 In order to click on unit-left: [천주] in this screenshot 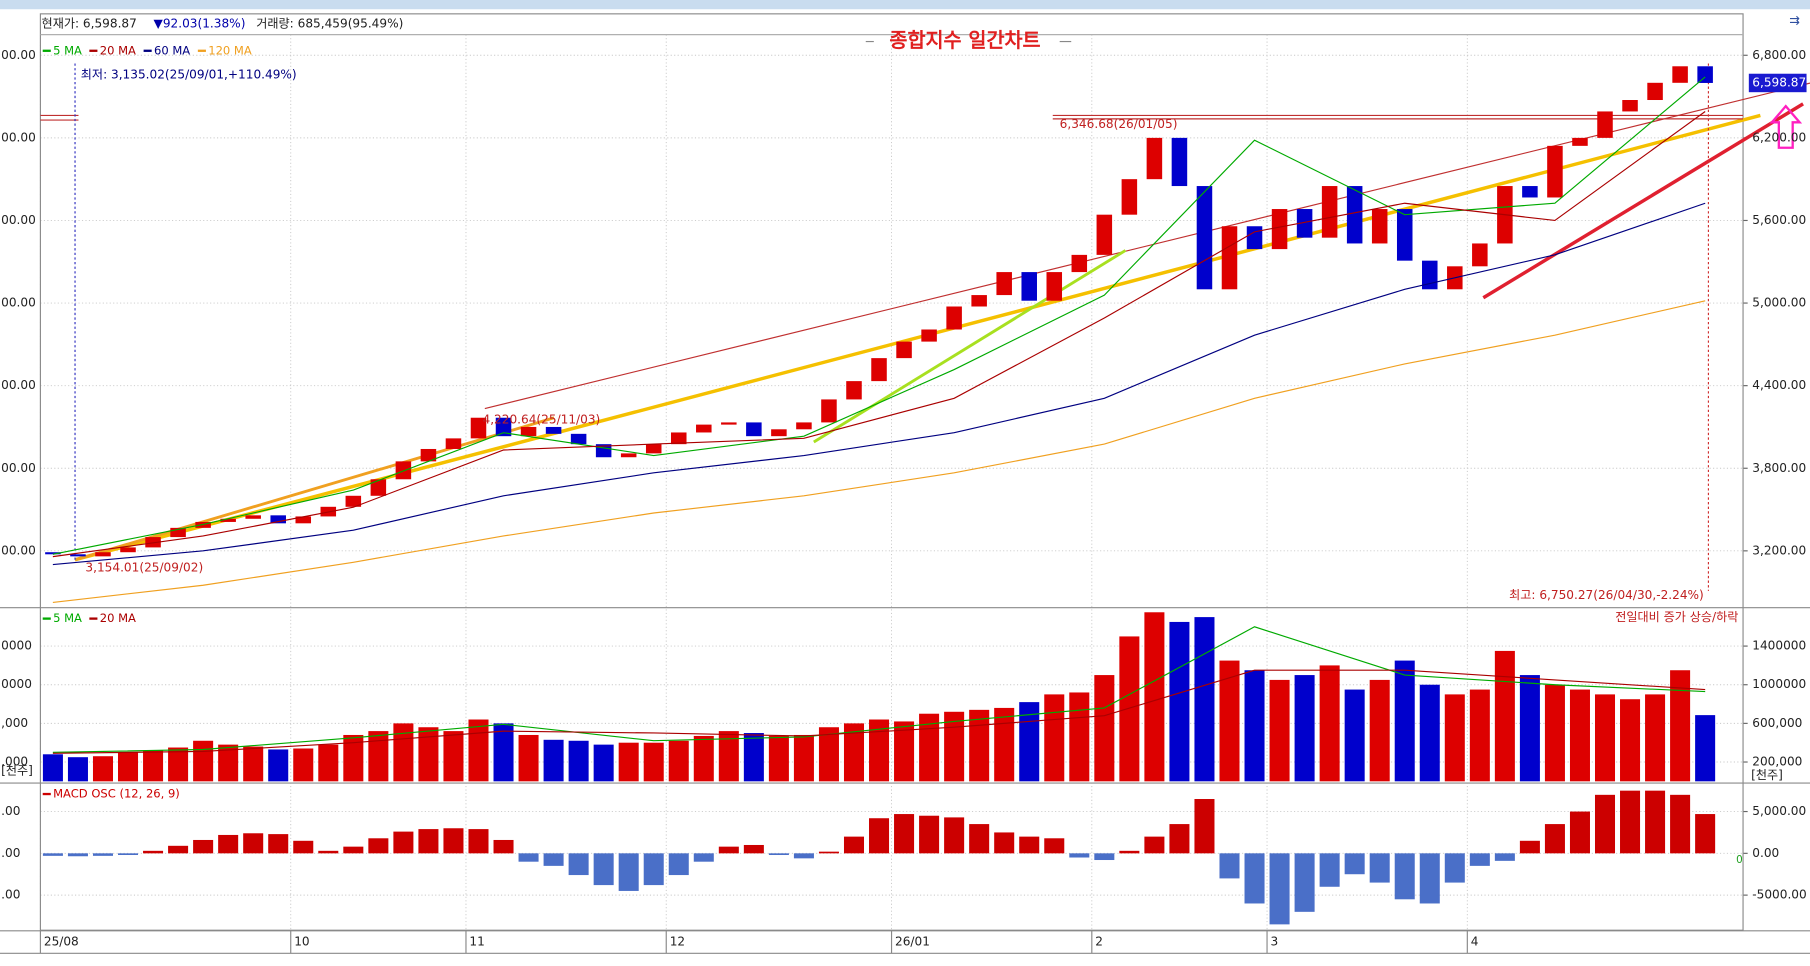, I will do `click(17, 769)`.